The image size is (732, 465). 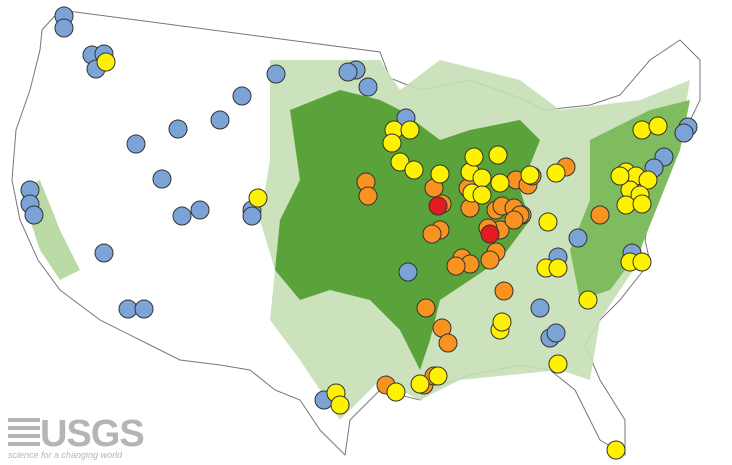 What do you see at coordinates (65, 455) in the screenshot?
I see `logo-tagline: science for a changing world` at bounding box center [65, 455].